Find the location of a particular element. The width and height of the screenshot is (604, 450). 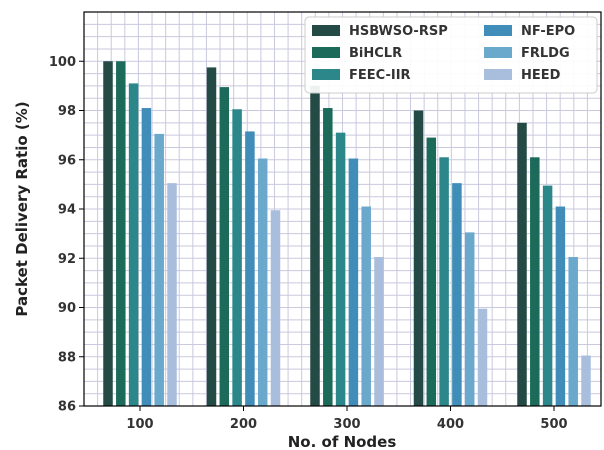

y-tick-label: 92 is located at coordinates (67, 259).